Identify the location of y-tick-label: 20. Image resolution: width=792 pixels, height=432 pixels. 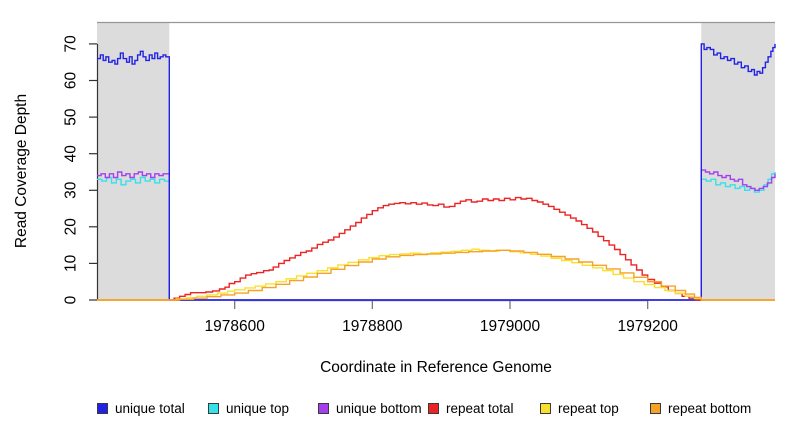
(70, 227).